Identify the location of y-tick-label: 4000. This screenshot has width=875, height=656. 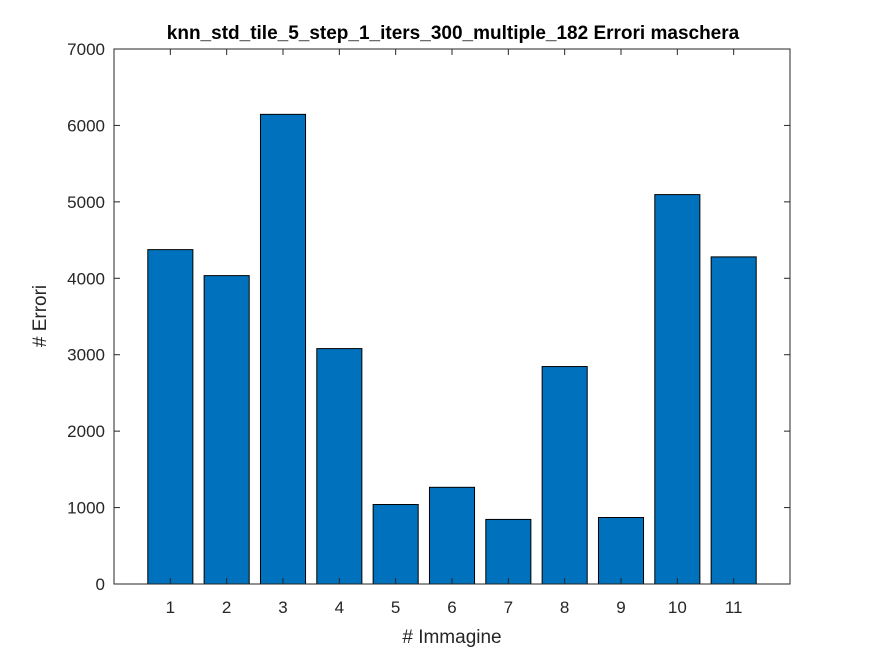
(86, 278).